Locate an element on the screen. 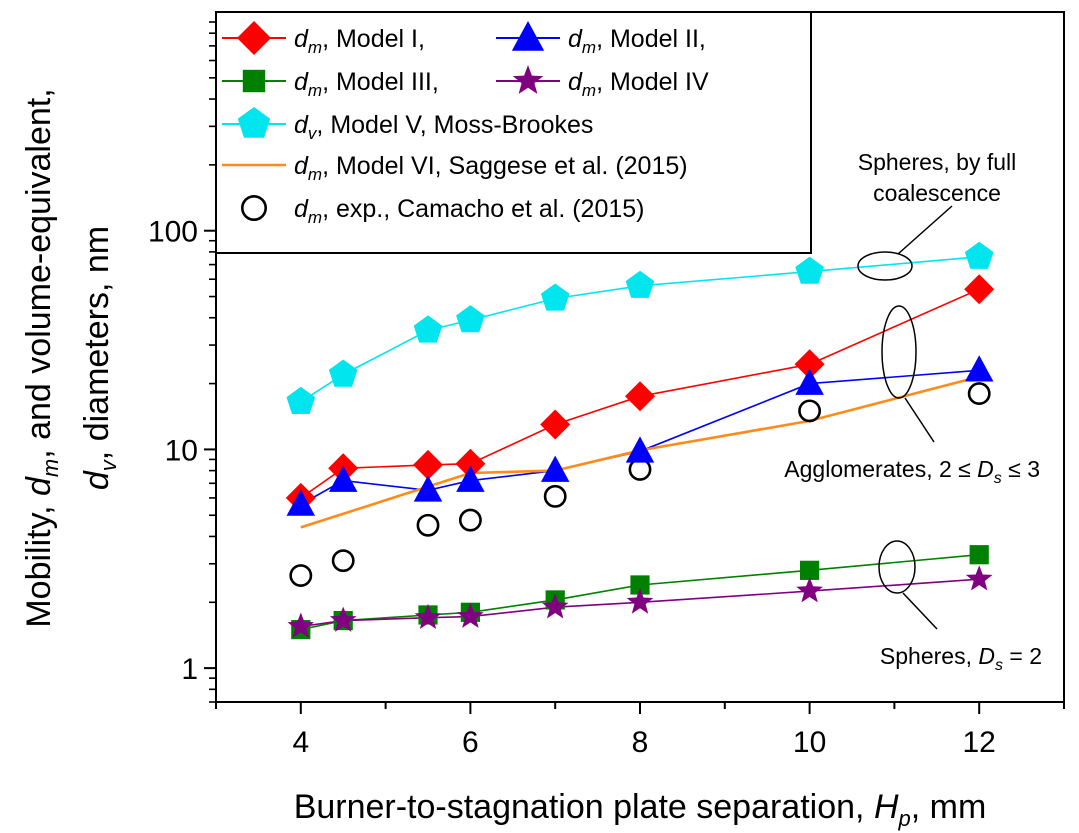  legend-entry-5: dm, Model VI, Saggese et al. (2015) is located at coordinates (455, 168).